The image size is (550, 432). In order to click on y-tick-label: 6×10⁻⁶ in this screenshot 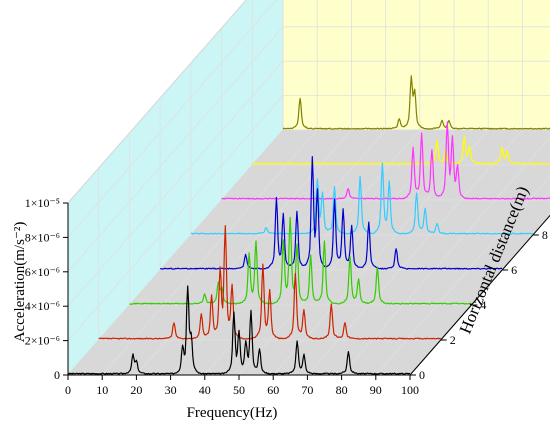, I will do `click(42, 272)`.